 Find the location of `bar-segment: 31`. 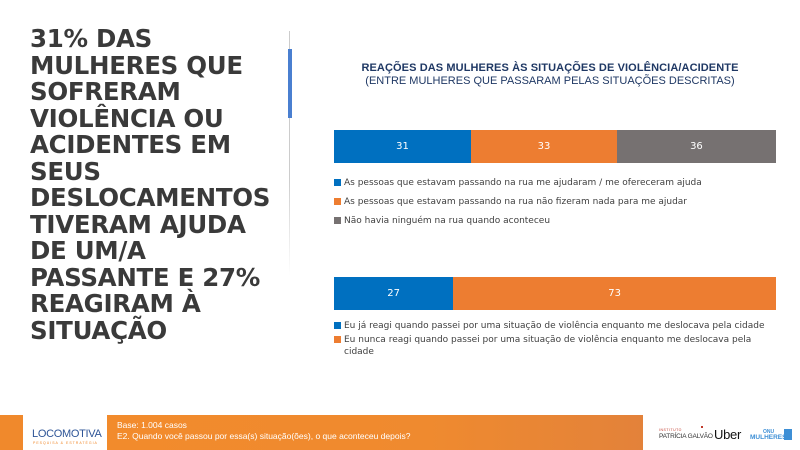

bar-segment: 31 is located at coordinates (403, 146).